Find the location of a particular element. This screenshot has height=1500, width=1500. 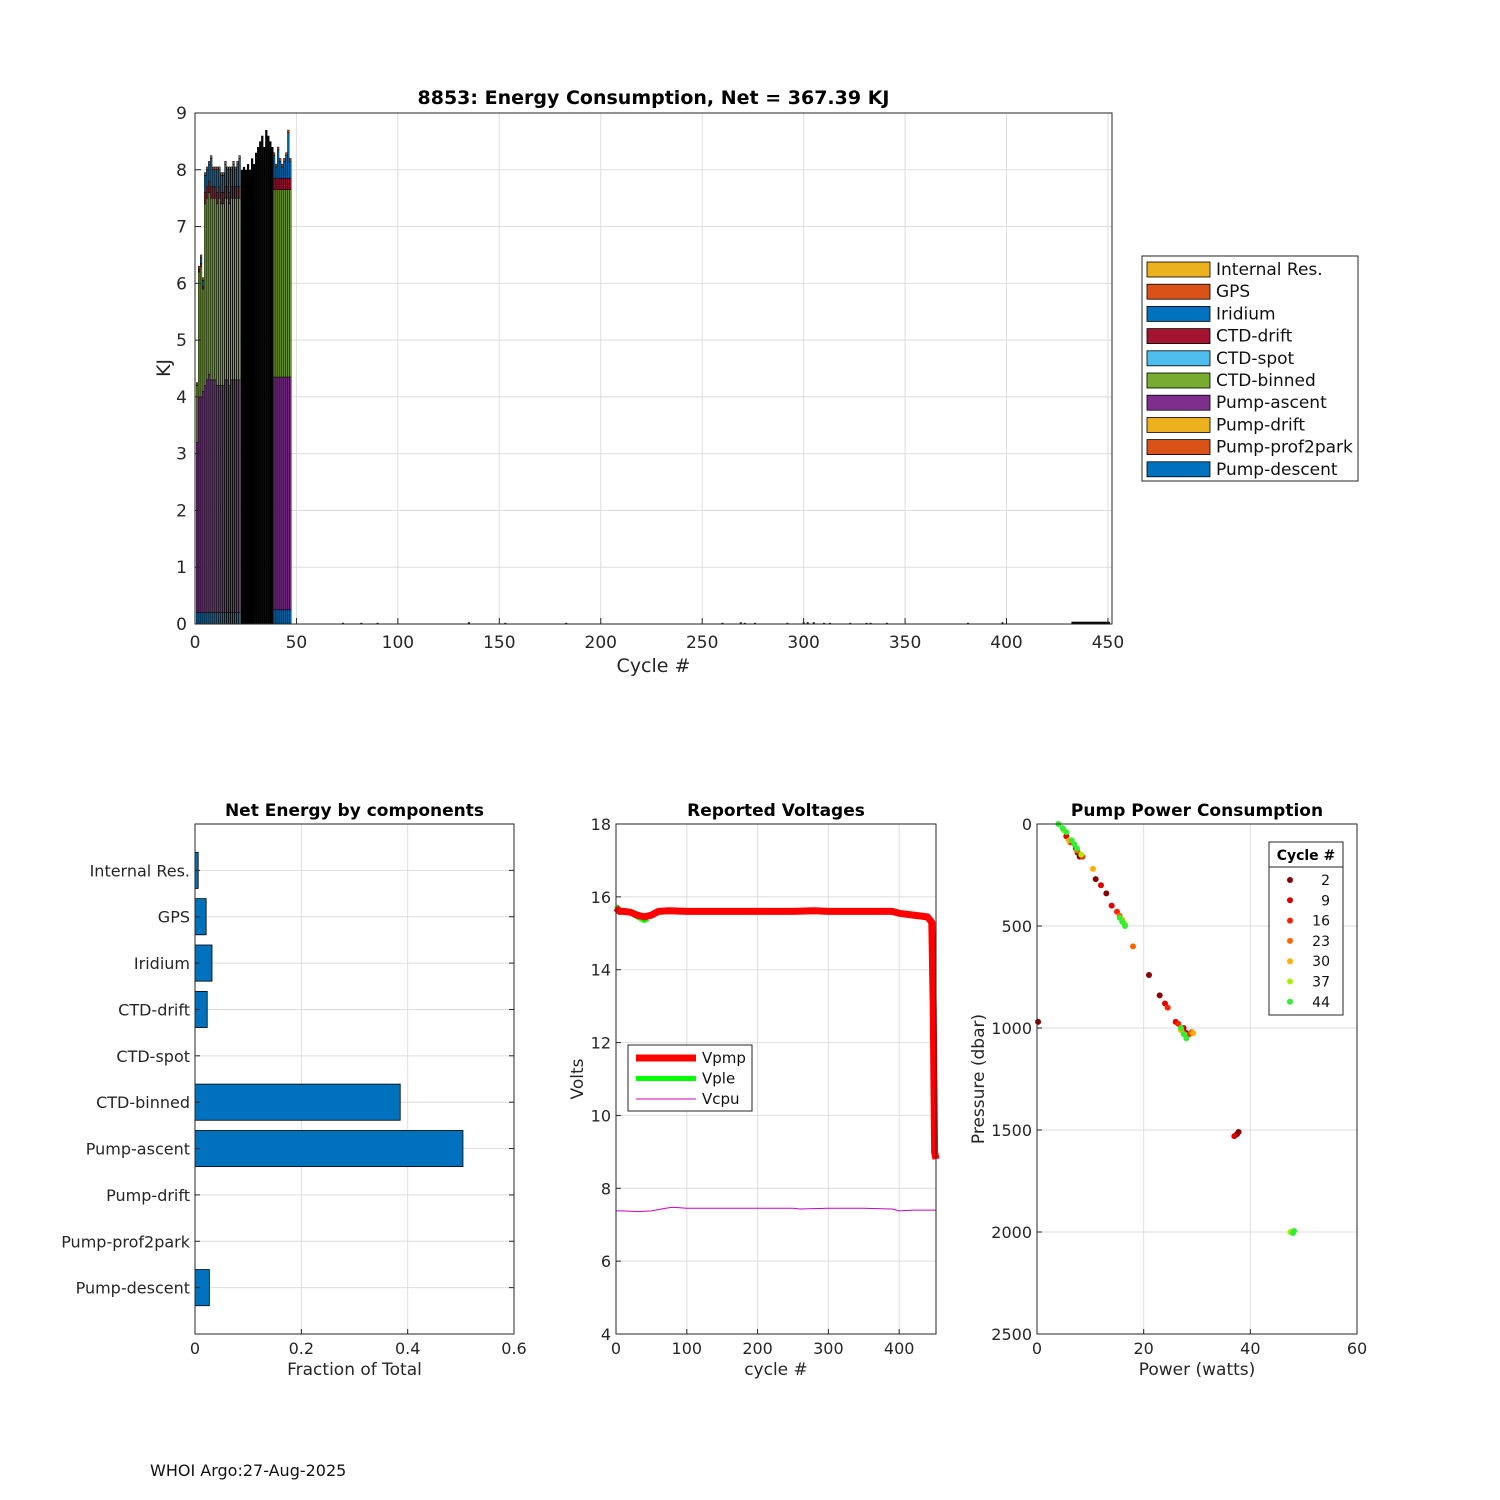

pump-y-tick-label: 1000 is located at coordinates (1011, 1028).